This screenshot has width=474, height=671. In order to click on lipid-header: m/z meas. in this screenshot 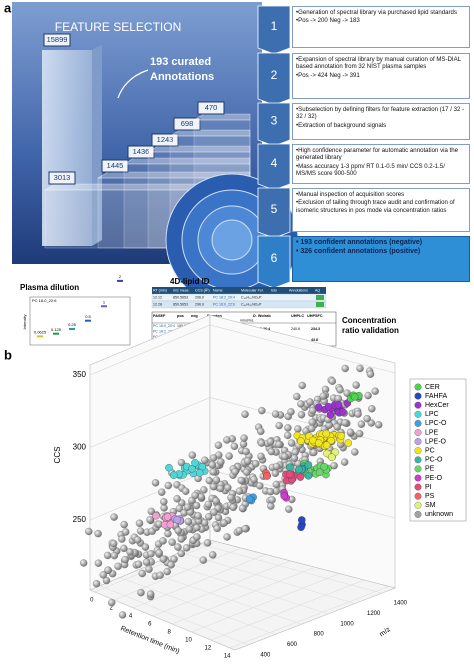, I will do `click(181, 290)`.